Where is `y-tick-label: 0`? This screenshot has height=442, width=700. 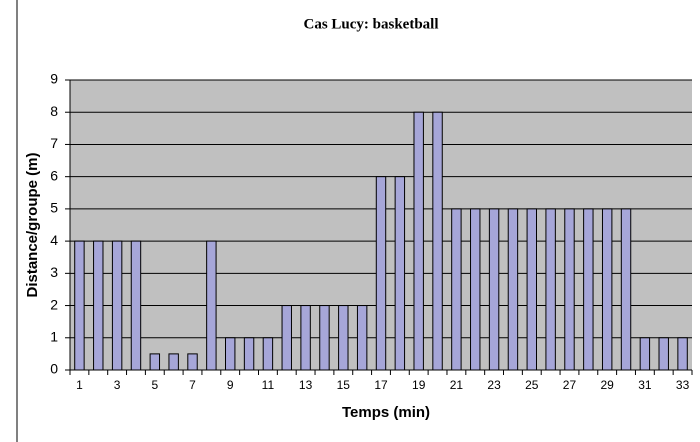
y-tick-label: 0 is located at coordinates (54, 369).